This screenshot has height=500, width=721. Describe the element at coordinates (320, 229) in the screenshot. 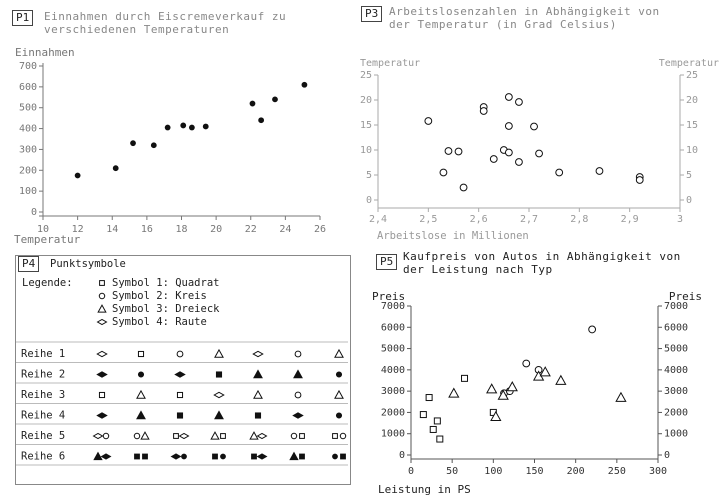

I see `x-tick-label: 26` at that location.